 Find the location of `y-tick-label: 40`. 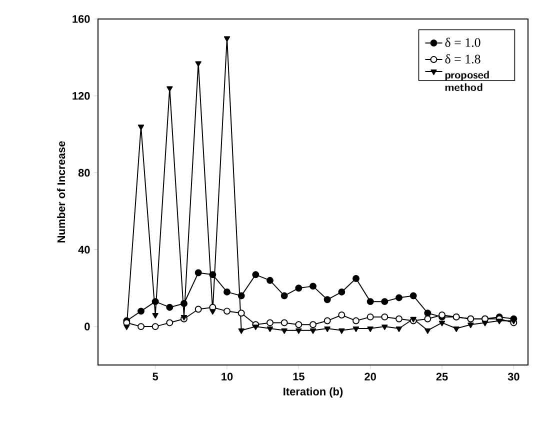

y-tick-label: 40 is located at coordinates (84, 250).